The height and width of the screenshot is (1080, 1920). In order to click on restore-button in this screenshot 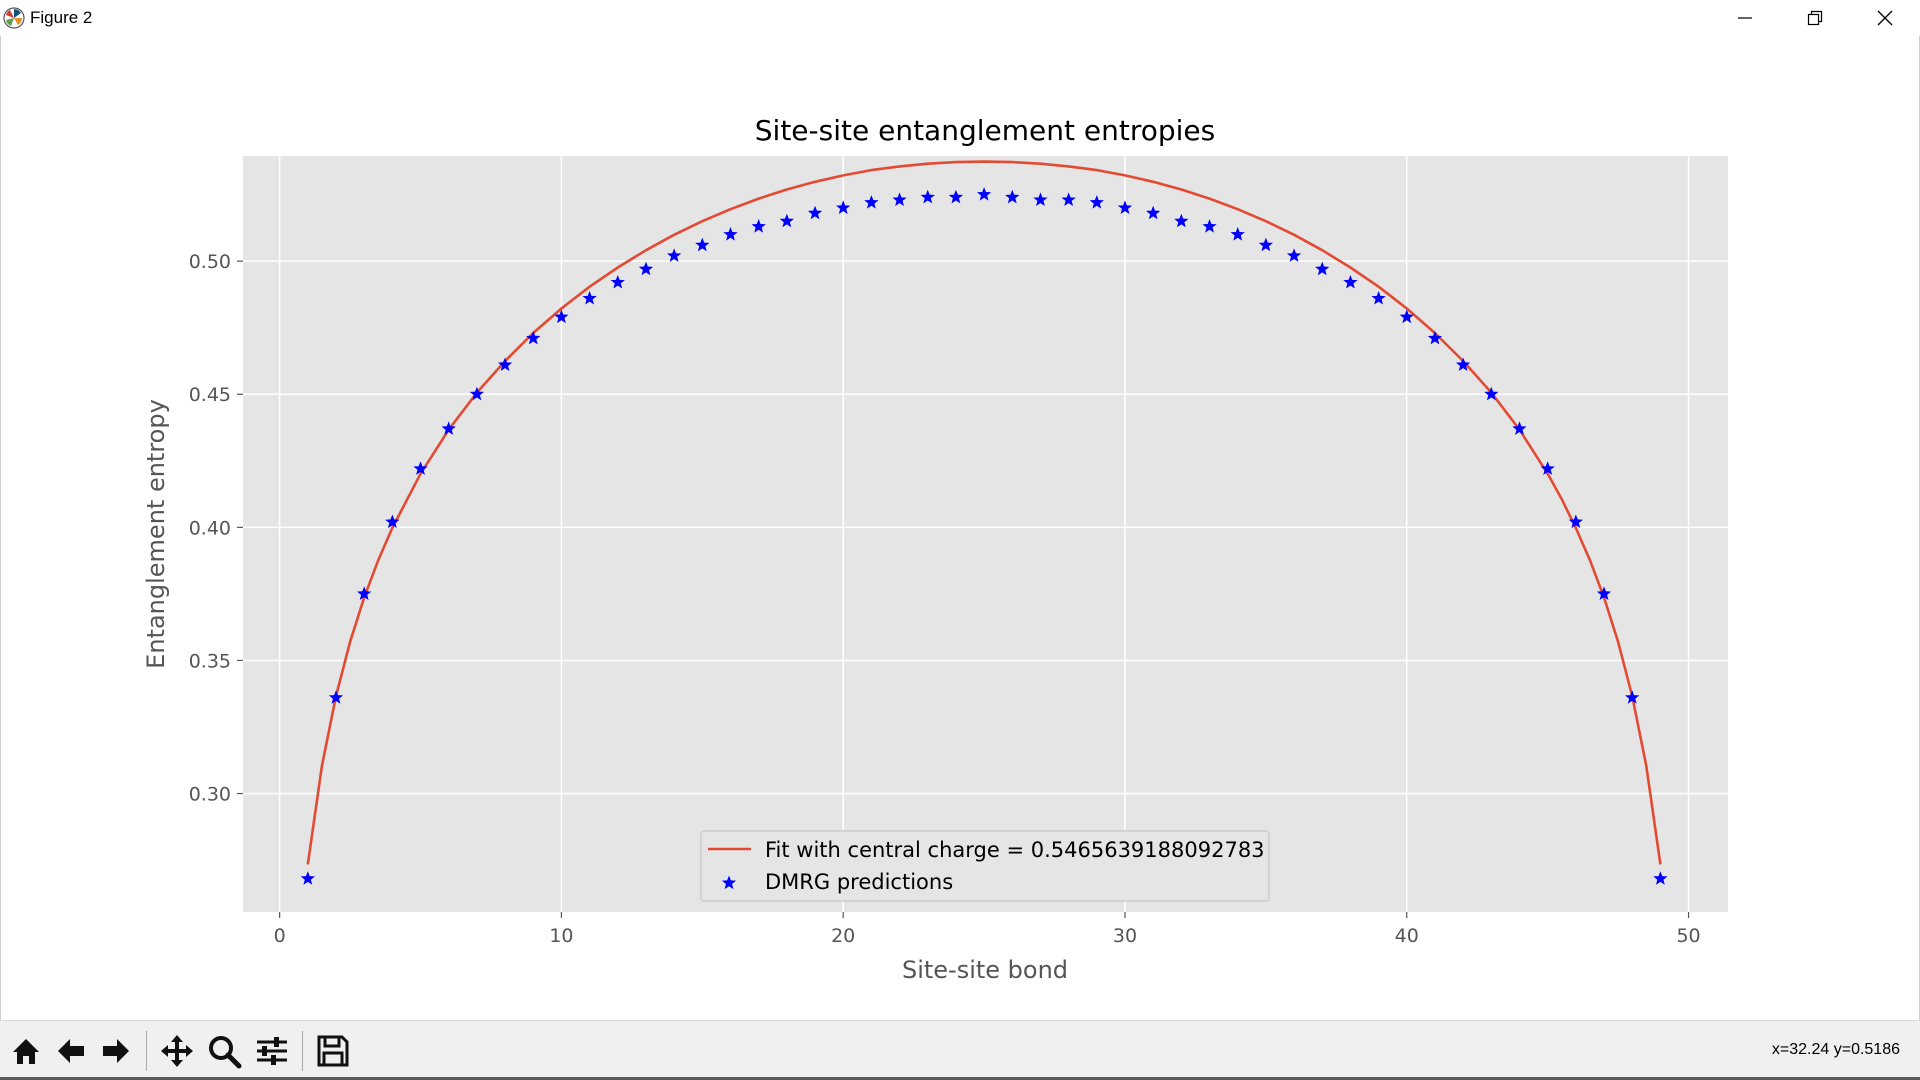, I will do `click(1815, 18)`.